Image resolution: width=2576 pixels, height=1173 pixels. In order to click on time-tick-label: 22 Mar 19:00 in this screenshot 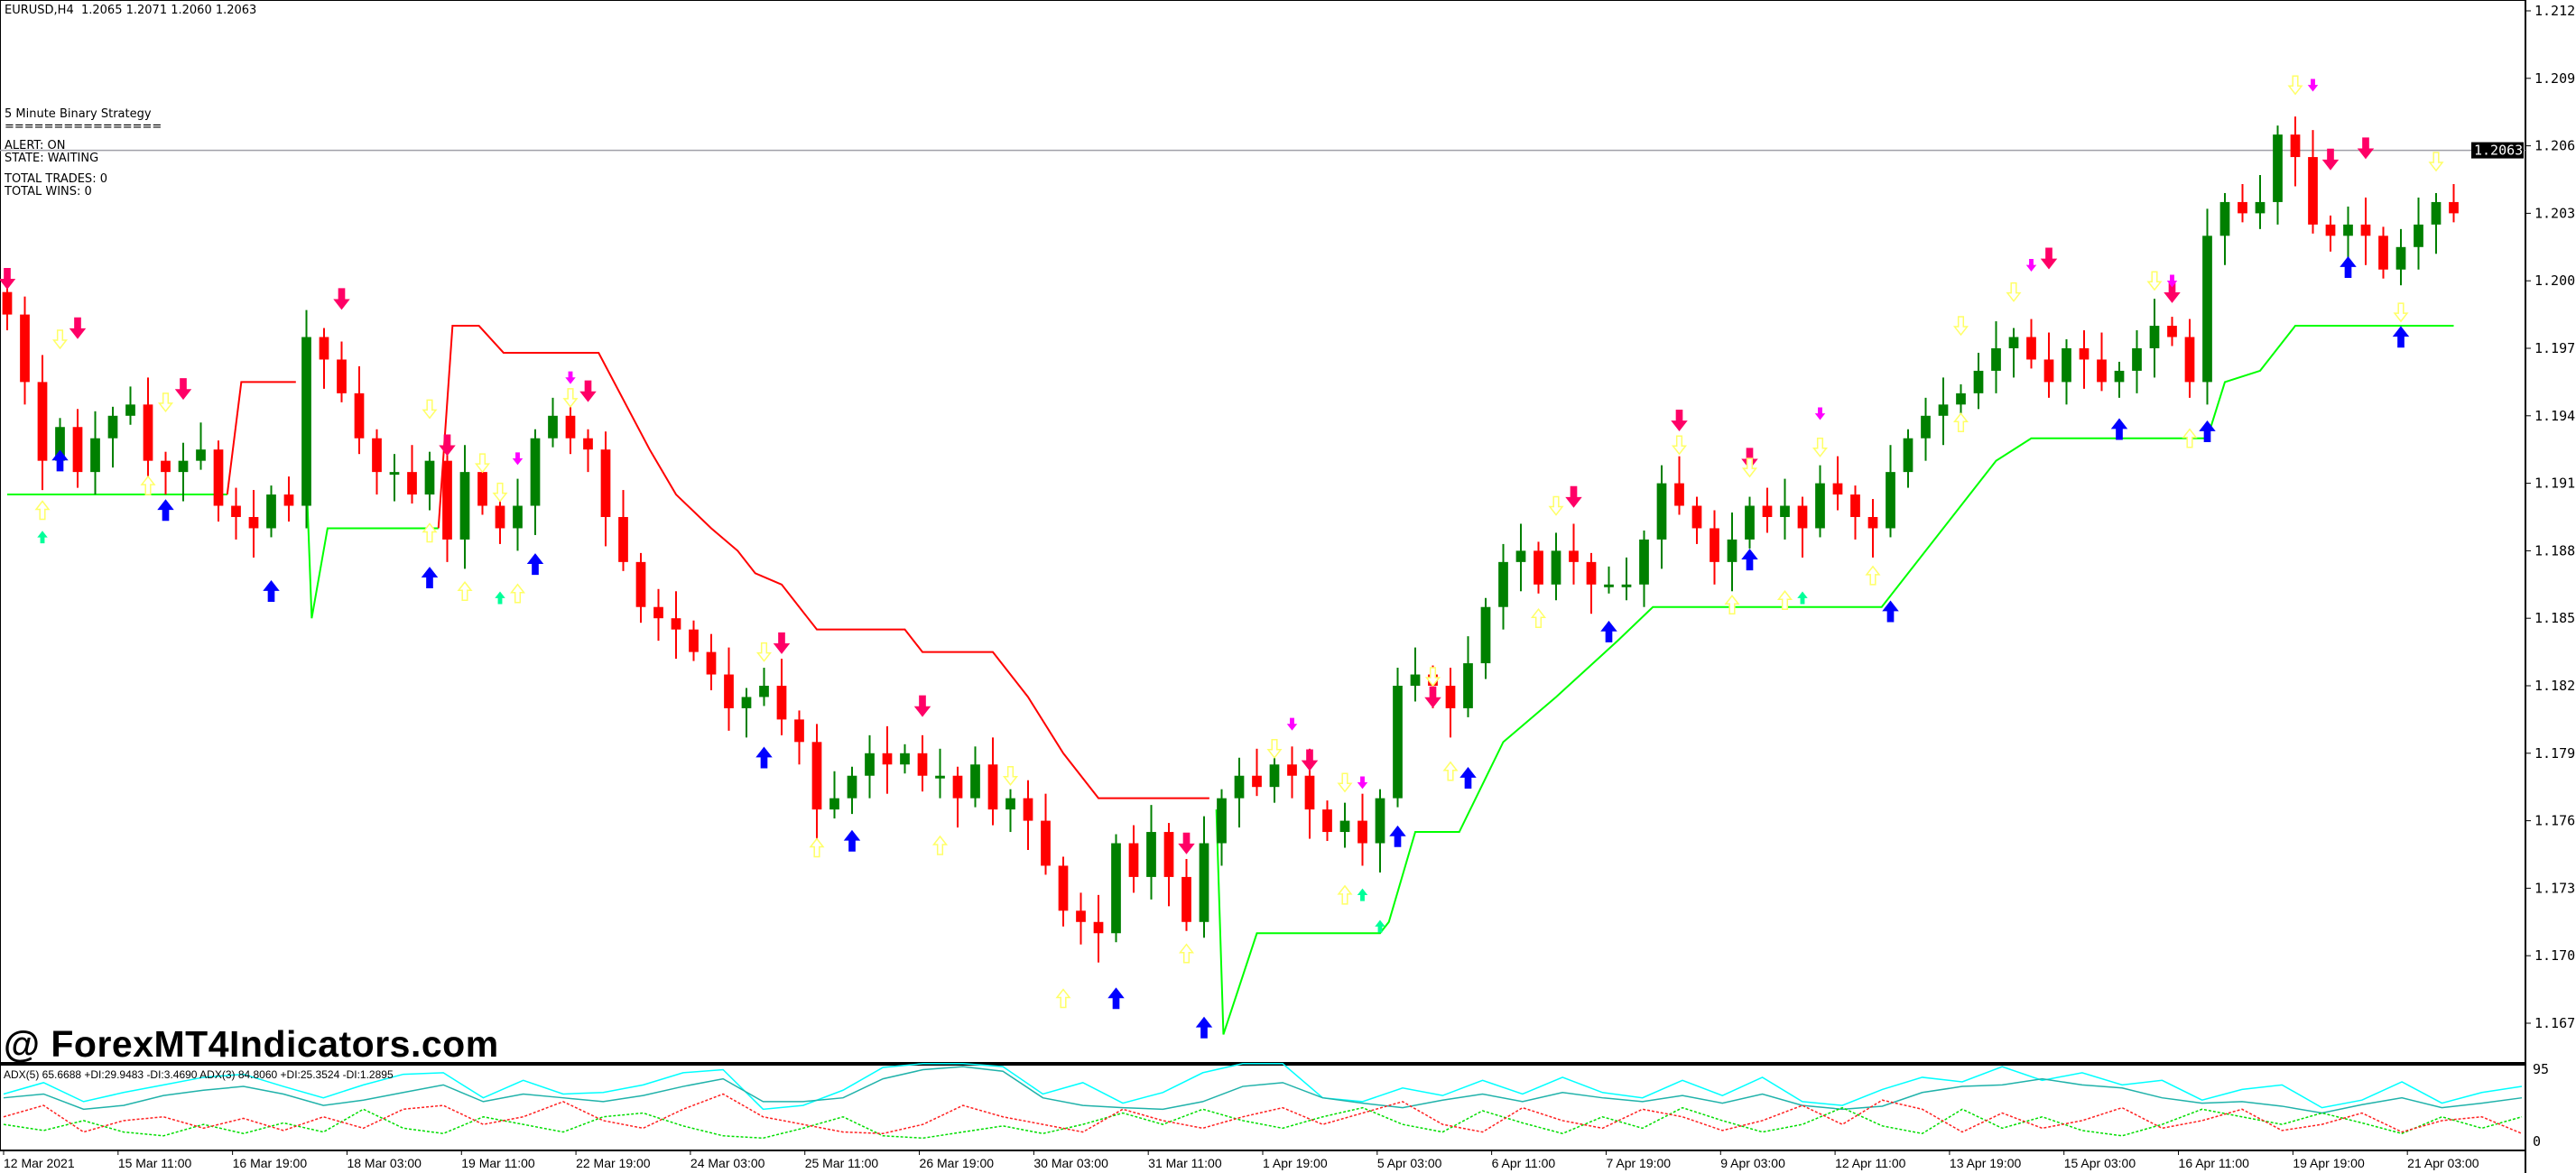, I will do `click(613, 1163)`.